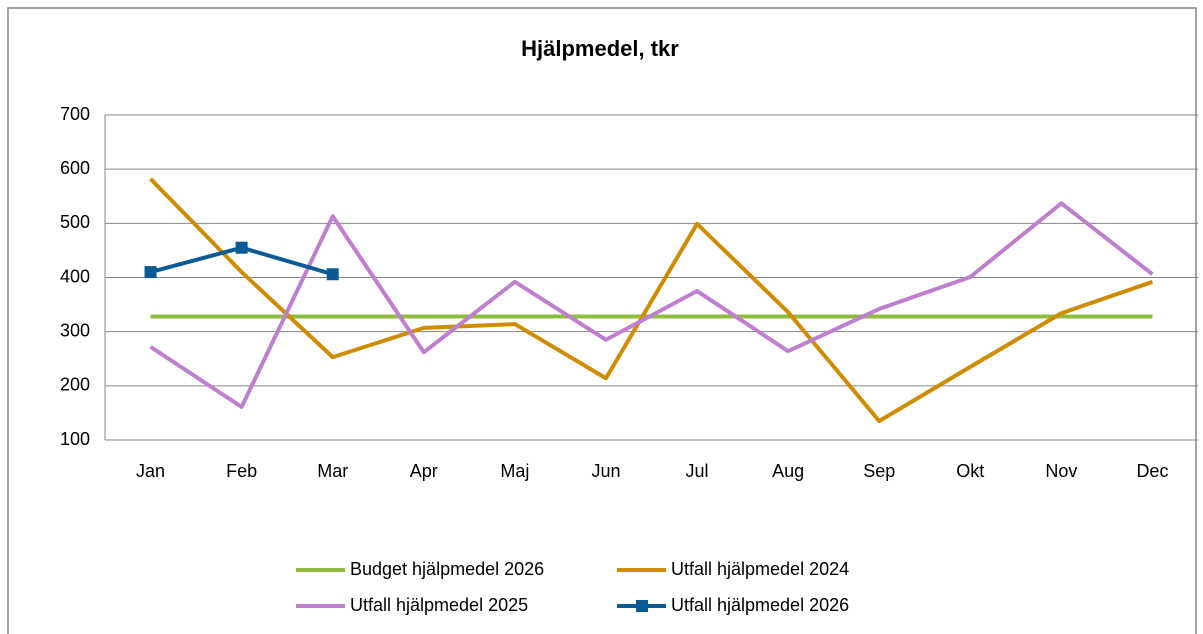 The height and width of the screenshot is (634, 1203). Describe the element at coordinates (788, 471) in the screenshot. I see `x-tick-label: Aug` at that location.